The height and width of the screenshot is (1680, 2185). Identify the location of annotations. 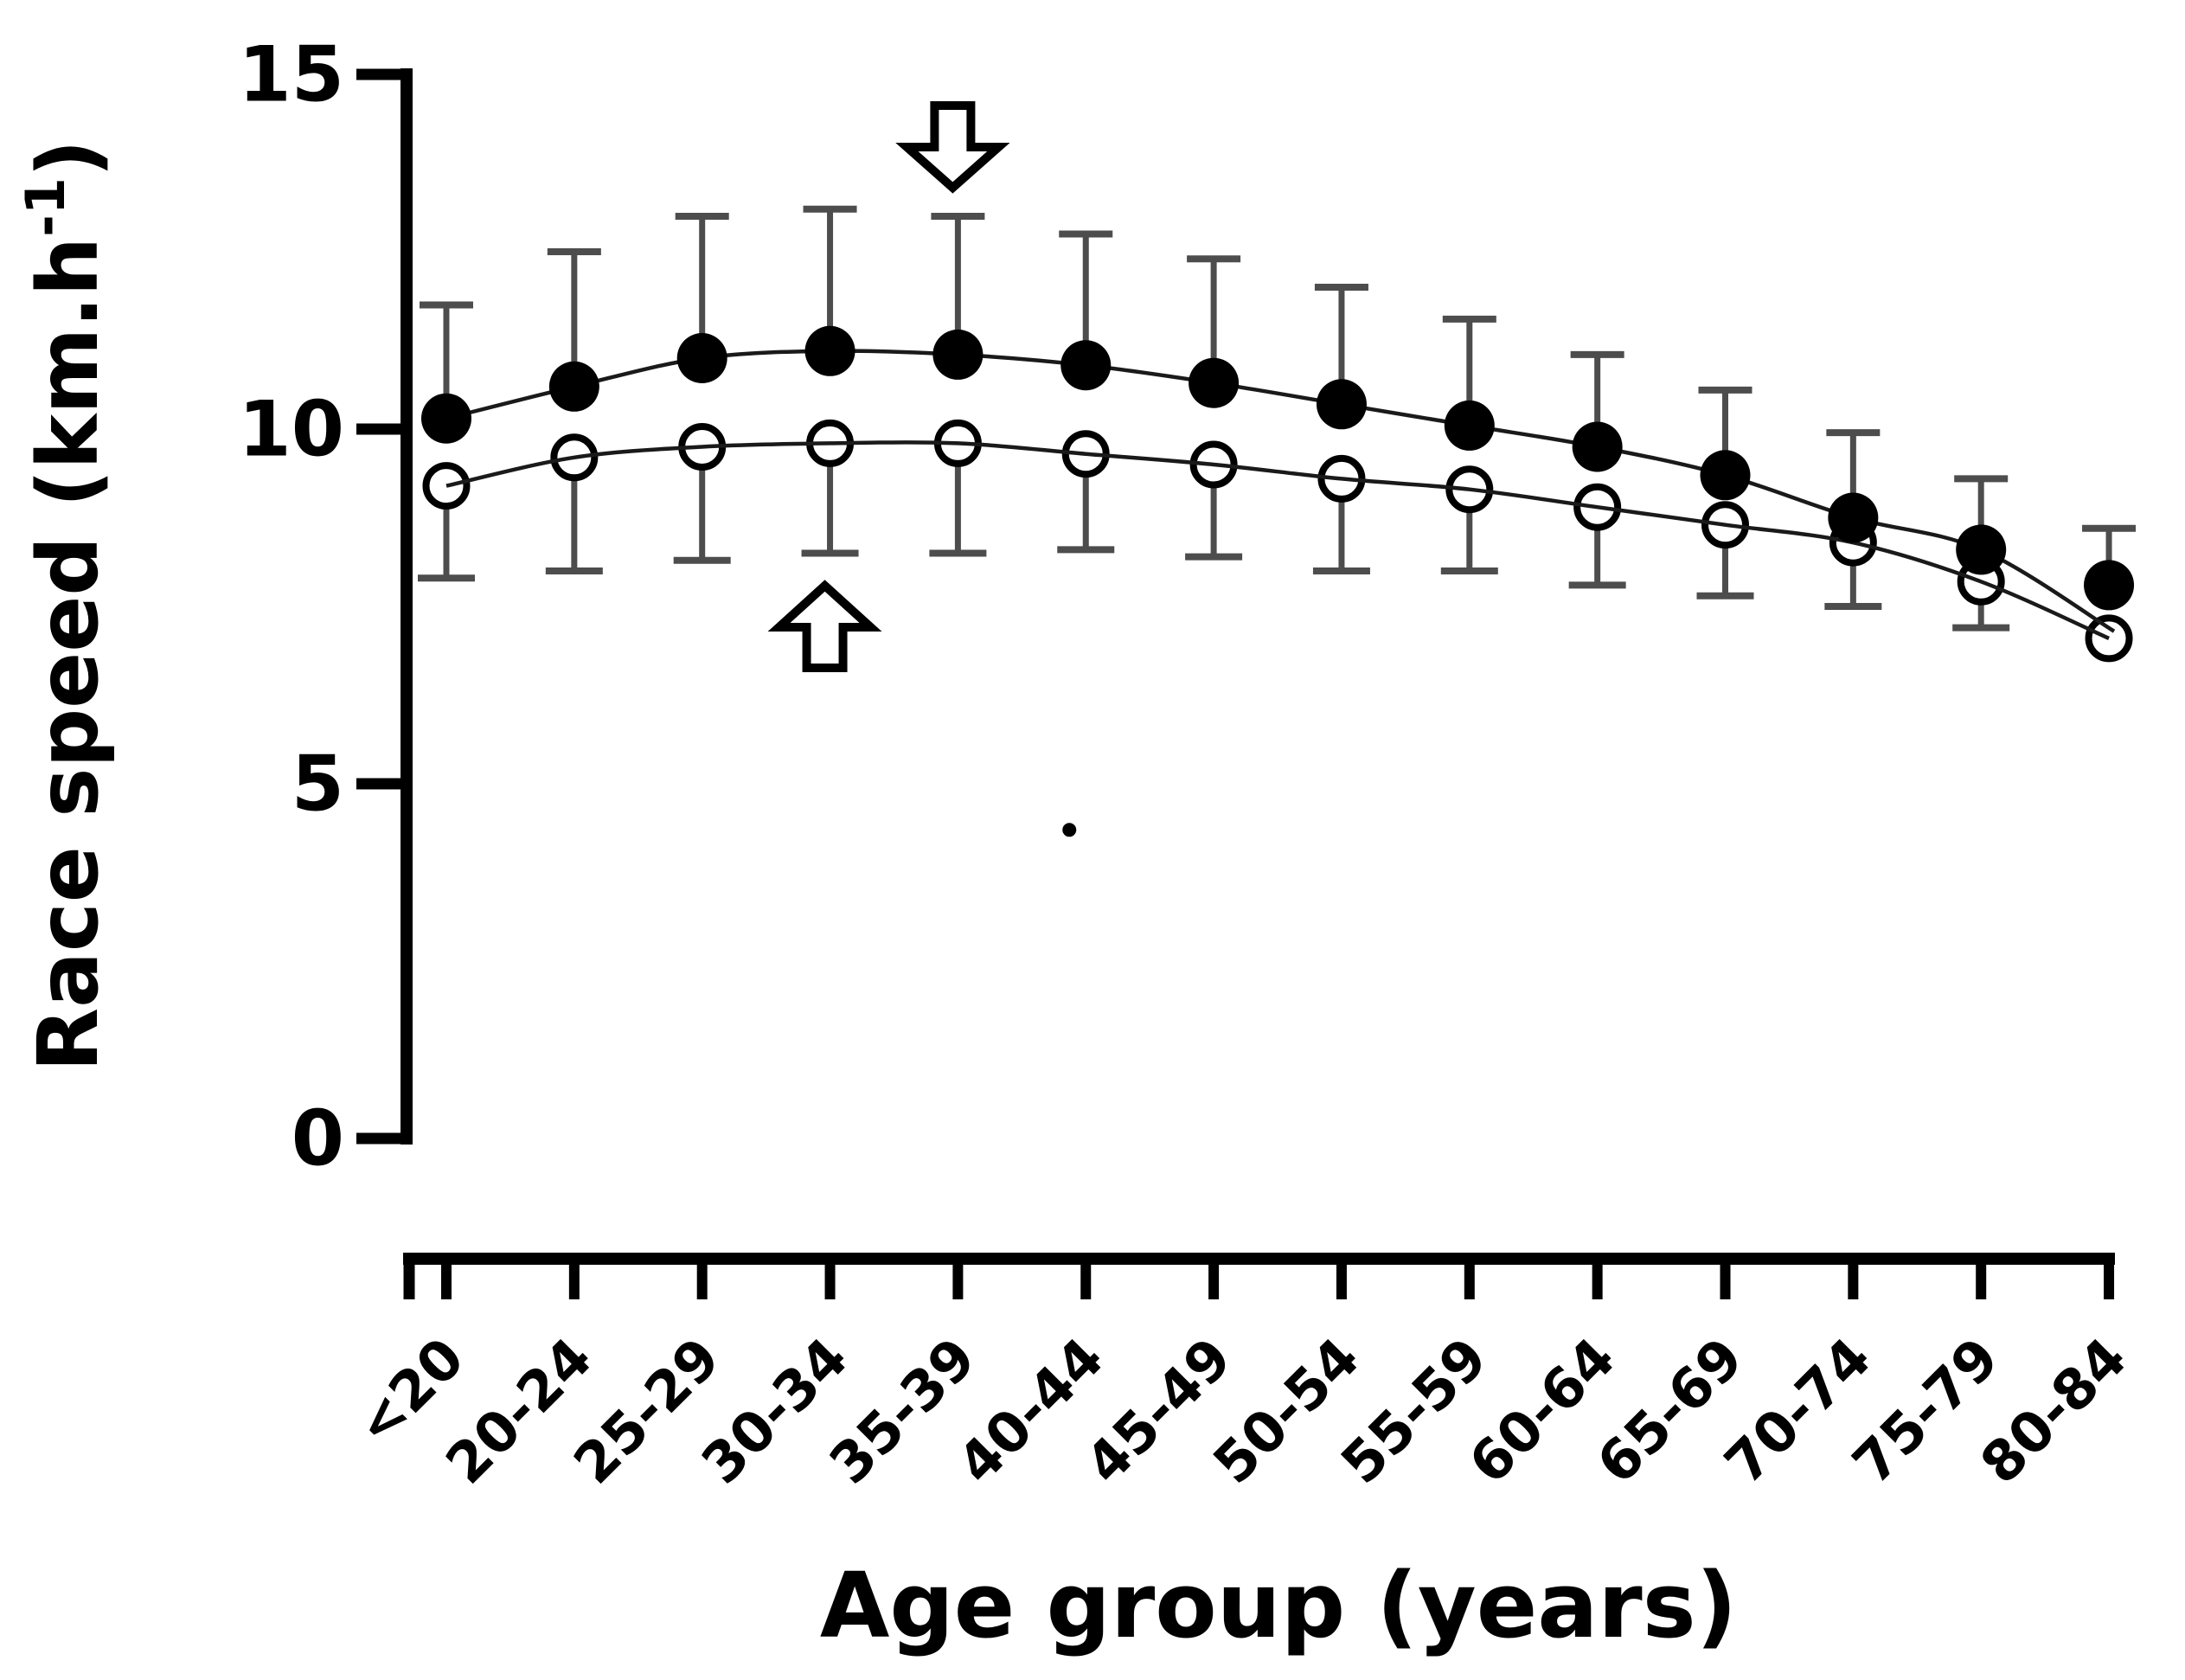
(922, 469).